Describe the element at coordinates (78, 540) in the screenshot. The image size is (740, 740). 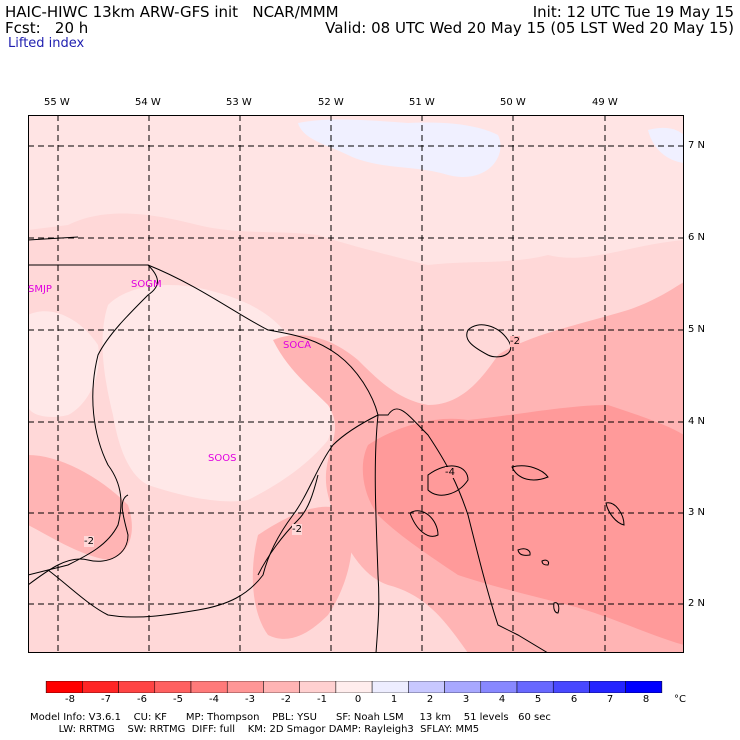
I see `contour-minus2-west` at that location.